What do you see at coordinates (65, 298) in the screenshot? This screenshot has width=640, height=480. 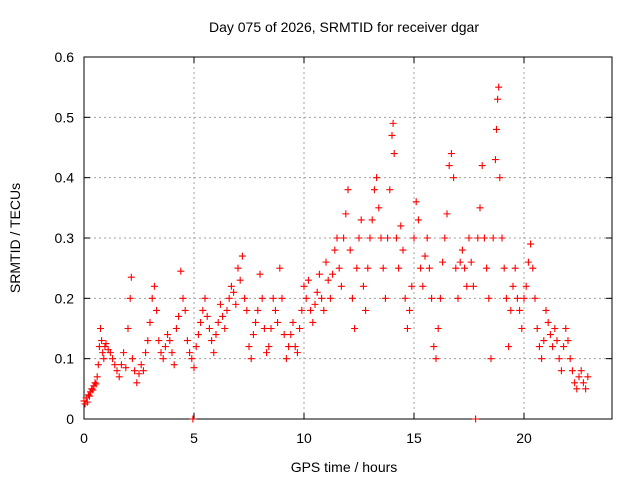 I see `y-tick-label: 0.2` at bounding box center [65, 298].